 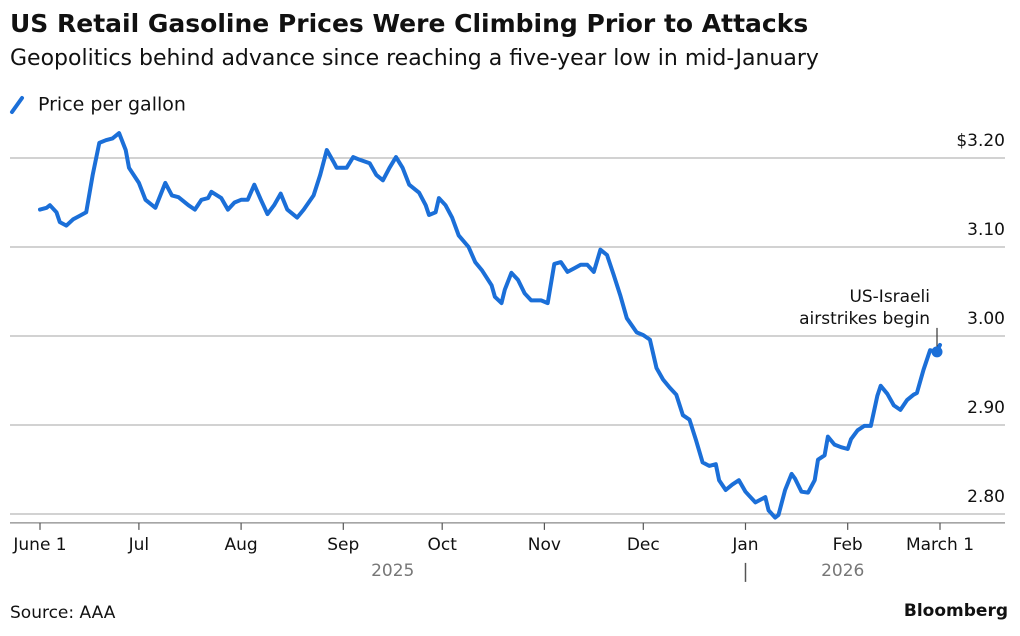 I want to click on y-tick-label: 3.10, so click(x=986, y=230).